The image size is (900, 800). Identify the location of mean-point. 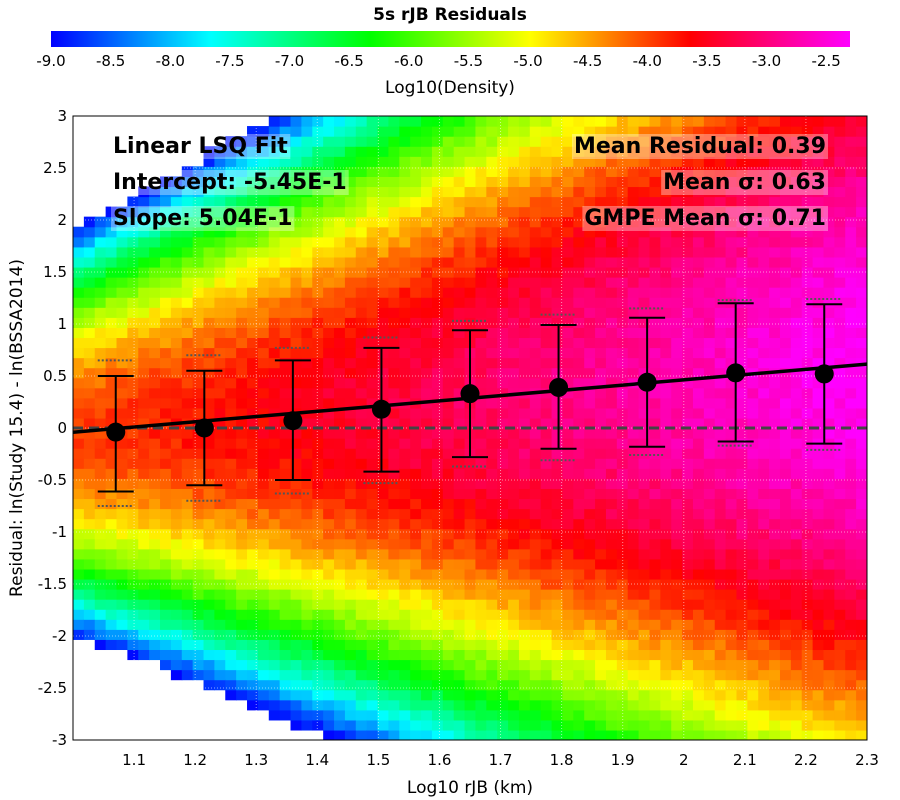
(647, 382).